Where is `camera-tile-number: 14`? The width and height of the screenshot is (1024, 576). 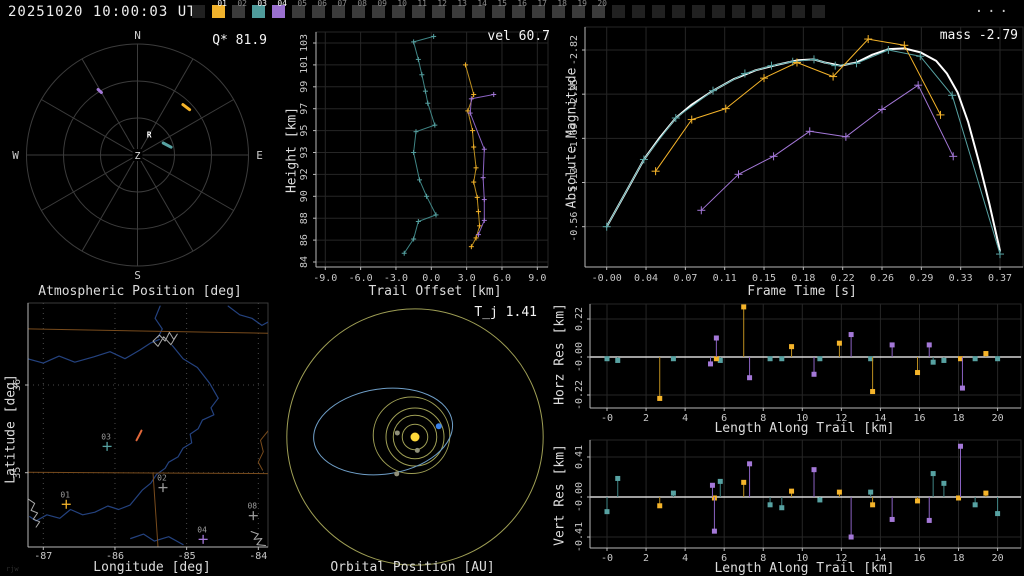 camera-tile-number: 14 is located at coordinates (482, 4).